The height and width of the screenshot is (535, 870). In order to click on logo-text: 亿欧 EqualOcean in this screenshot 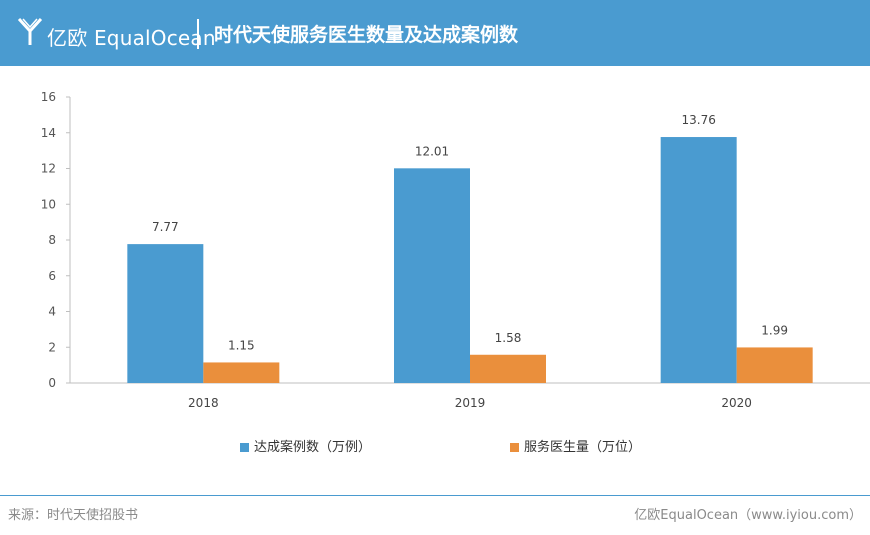, I will do `click(131, 38)`.